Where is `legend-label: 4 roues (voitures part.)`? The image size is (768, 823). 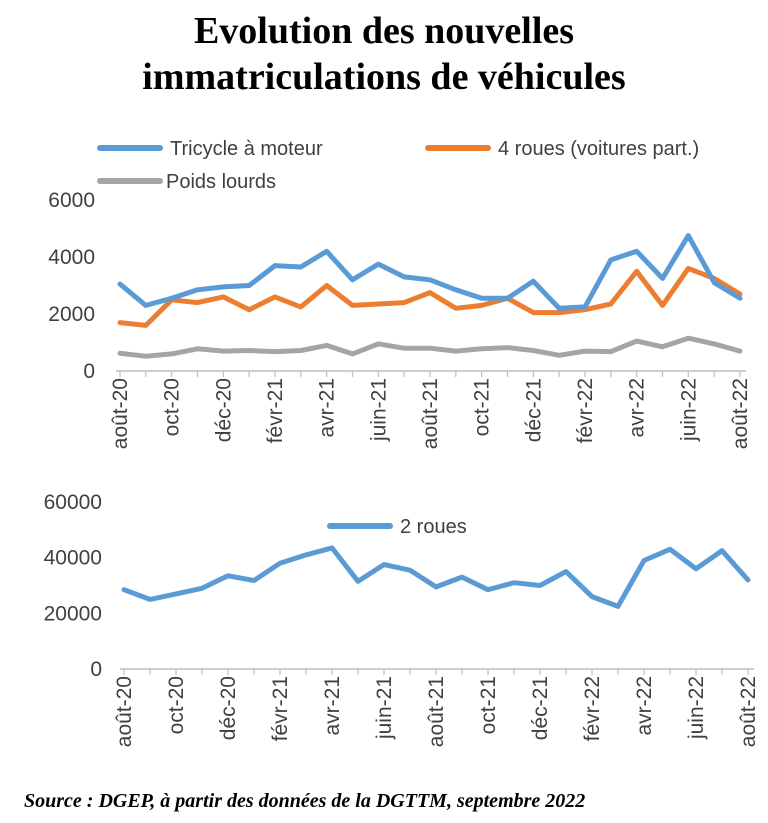 legend-label: 4 roues (voitures part.) is located at coordinates (598, 149).